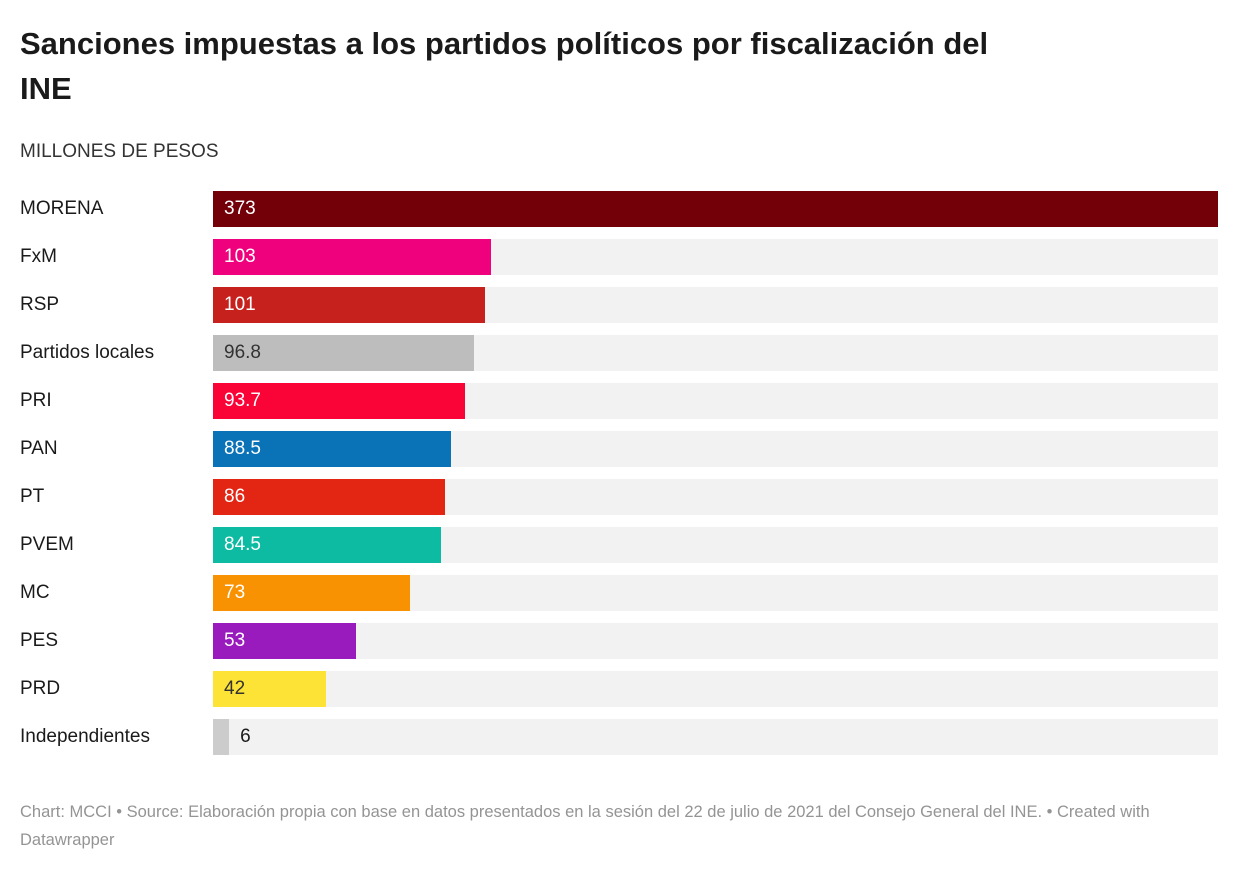 The height and width of the screenshot is (874, 1240). I want to click on row-label: PVEM, so click(47, 544).